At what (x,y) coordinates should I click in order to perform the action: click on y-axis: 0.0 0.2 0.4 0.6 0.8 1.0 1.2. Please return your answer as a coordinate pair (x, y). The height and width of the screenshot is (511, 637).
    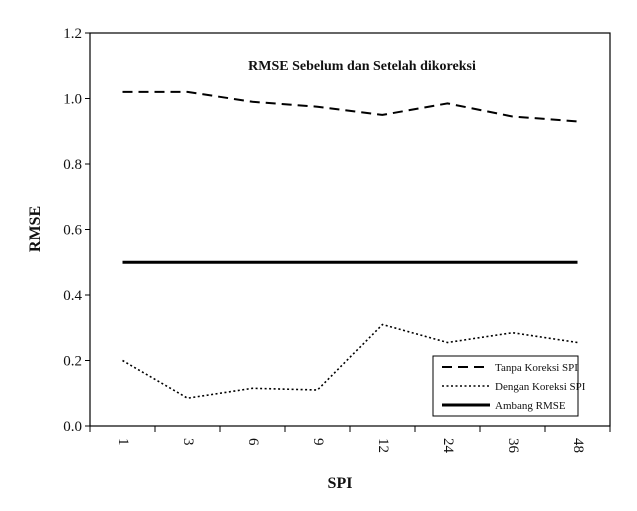
    Looking at the image, I should click on (76, 230).